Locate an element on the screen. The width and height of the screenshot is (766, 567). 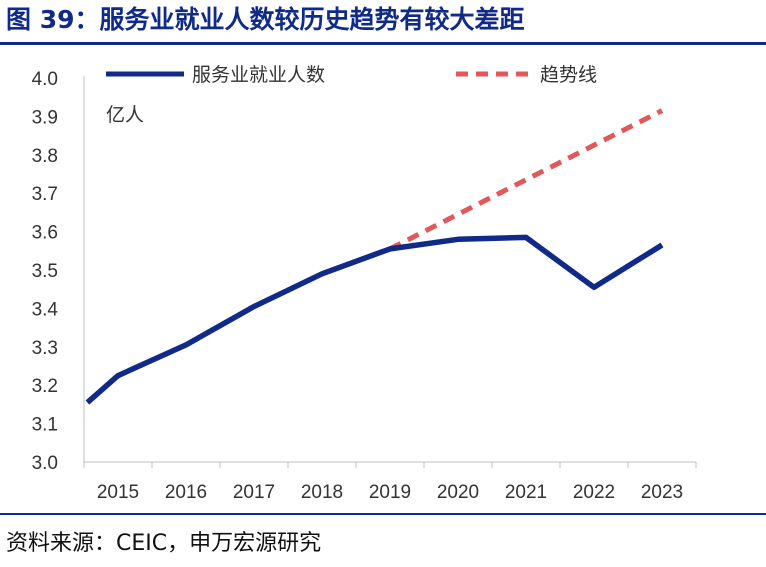
y-tick-label: 3.9 is located at coordinates (45, 117).